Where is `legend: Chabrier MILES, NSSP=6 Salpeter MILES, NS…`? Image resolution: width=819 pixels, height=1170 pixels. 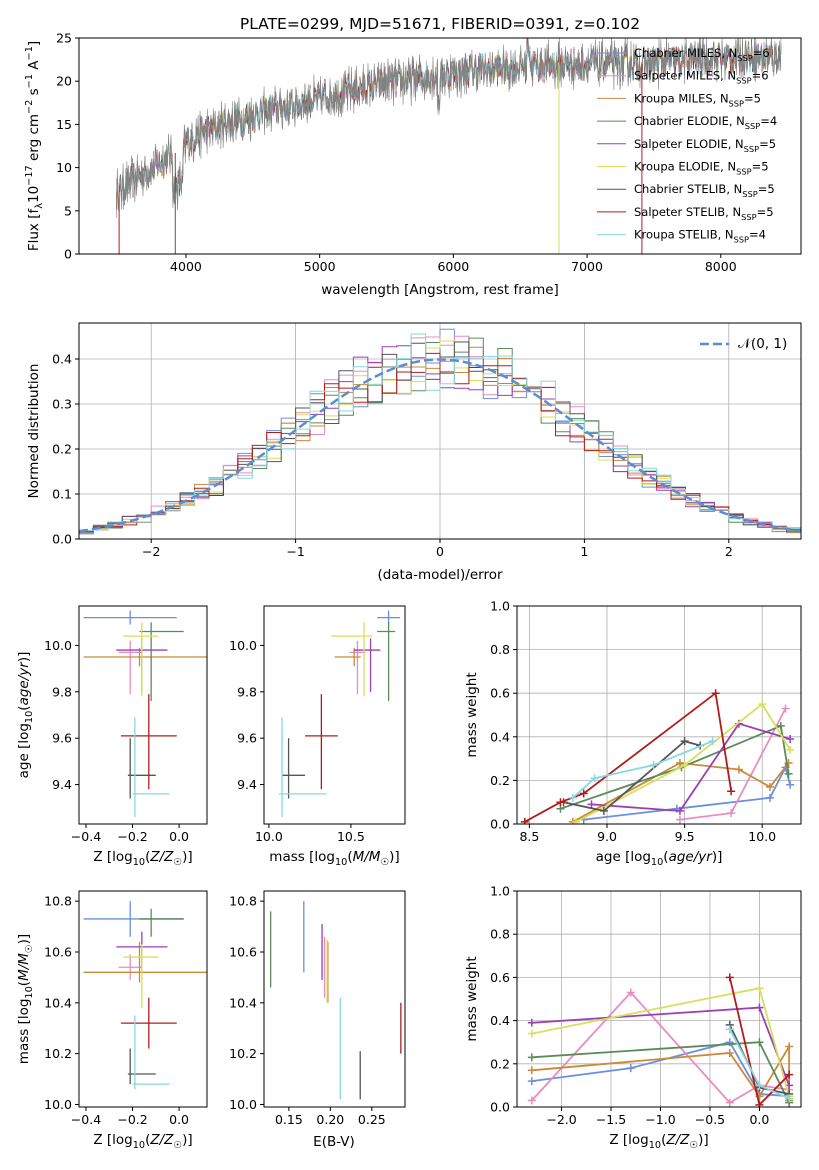
legend: Chabrier MILES, NSSP=6 Salpeter MILES, NS… is located at coordinates (687, 145).